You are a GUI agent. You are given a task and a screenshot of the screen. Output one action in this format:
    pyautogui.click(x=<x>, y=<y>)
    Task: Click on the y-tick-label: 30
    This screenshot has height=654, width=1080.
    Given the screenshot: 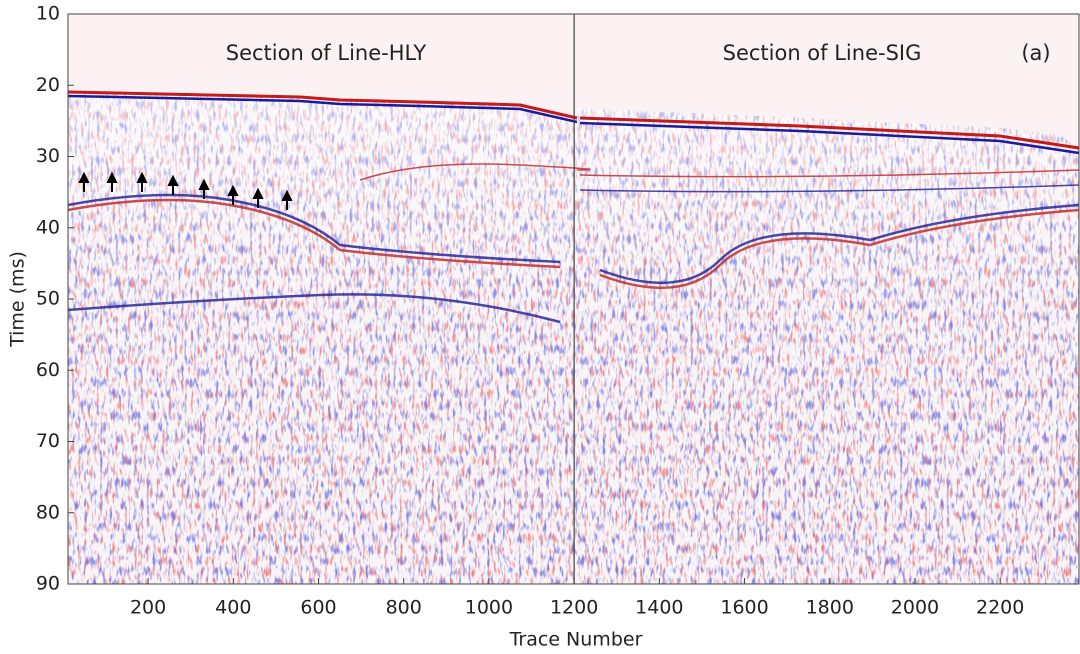 What is the action you would take?
    pyautogui.click(x=48, y=156)
    